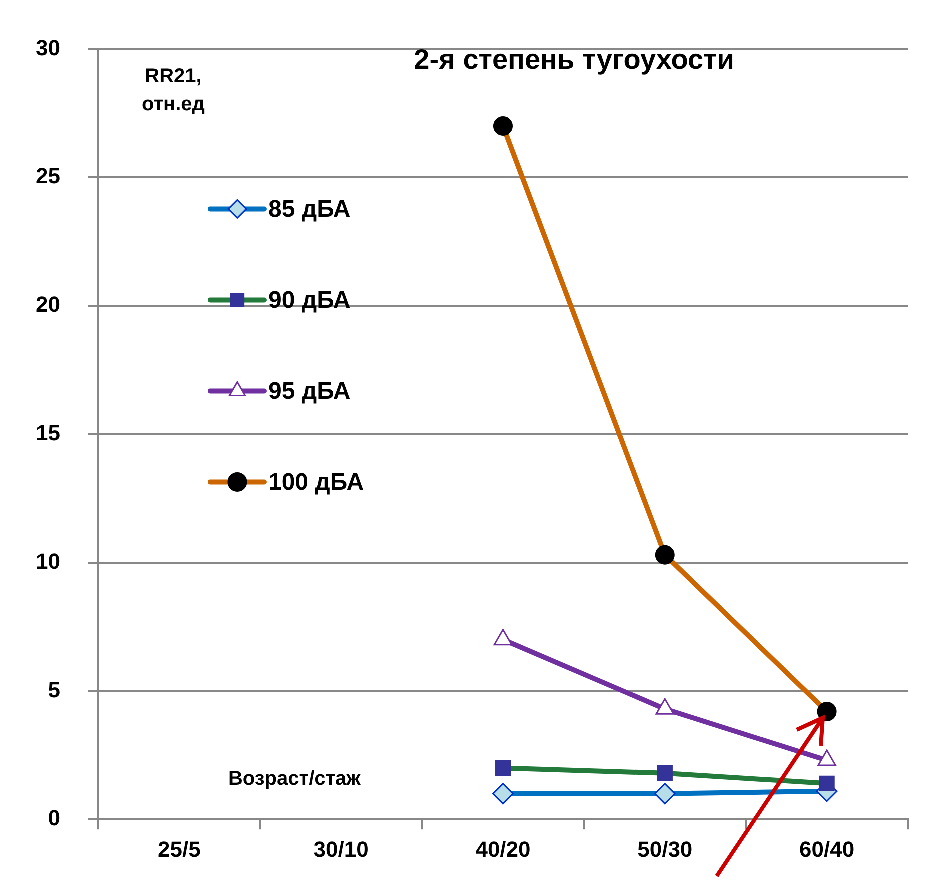 This screenshot has height=884, width=932. I want to click on legend-label: 100 дБА, so click(316, 482).